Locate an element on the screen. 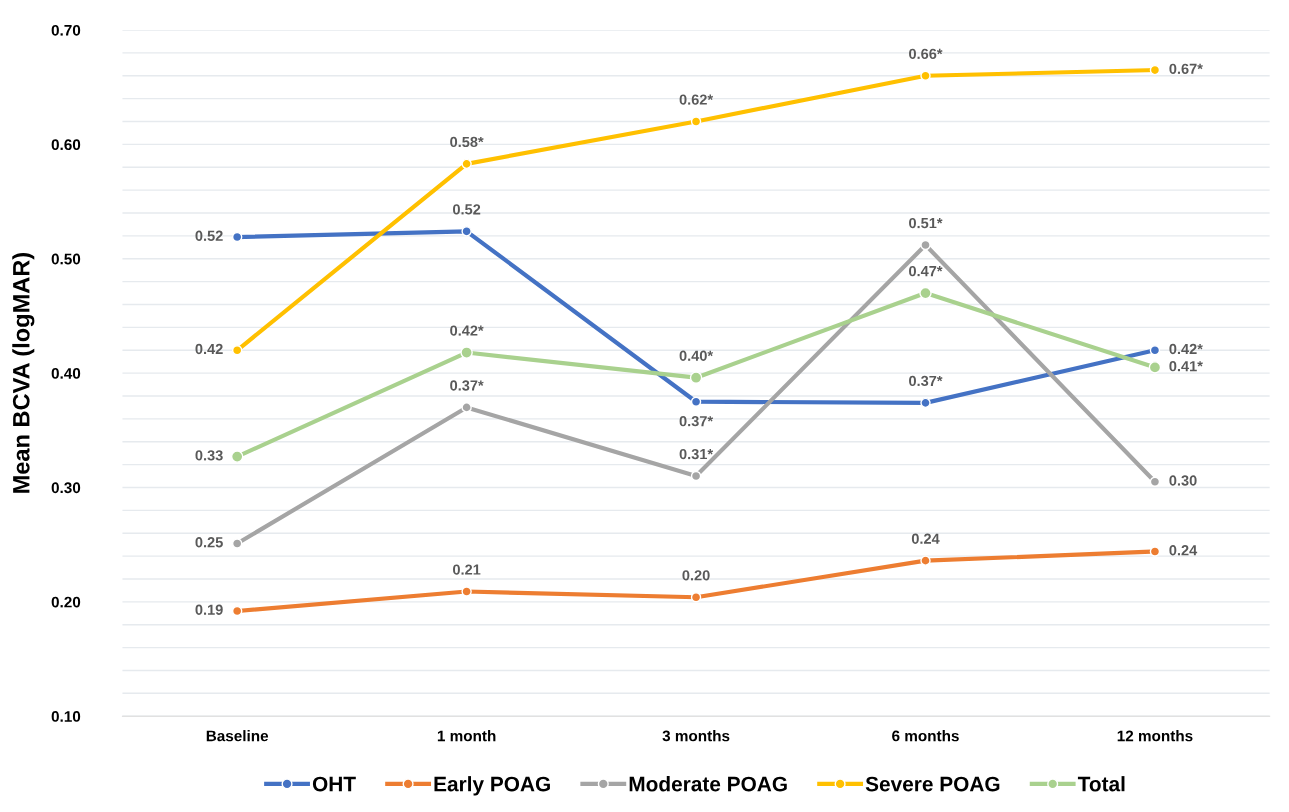 The width and height of the screenshot is (1289, 812). data-label: 0.62* is located at coordinates (696, 99).